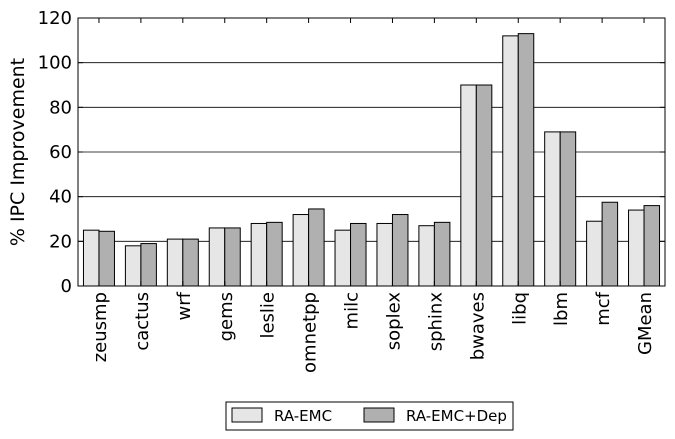  Describe the element at coordinates (519, 308) in the screenshot. I see `x-tick-label-libq: libq` at that location.